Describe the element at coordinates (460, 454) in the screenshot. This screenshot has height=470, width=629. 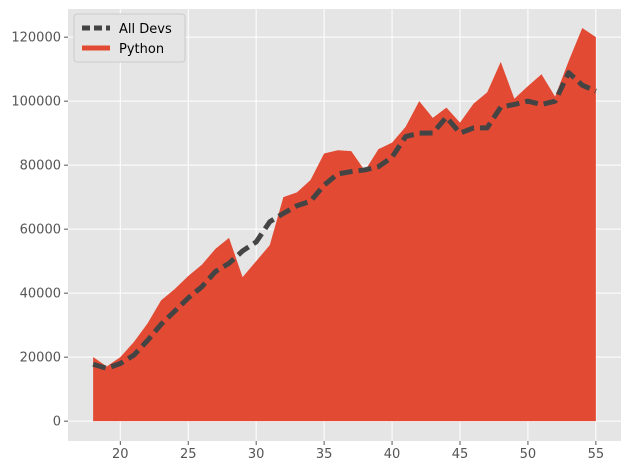
I see `x-tick-label: 45` at that location.